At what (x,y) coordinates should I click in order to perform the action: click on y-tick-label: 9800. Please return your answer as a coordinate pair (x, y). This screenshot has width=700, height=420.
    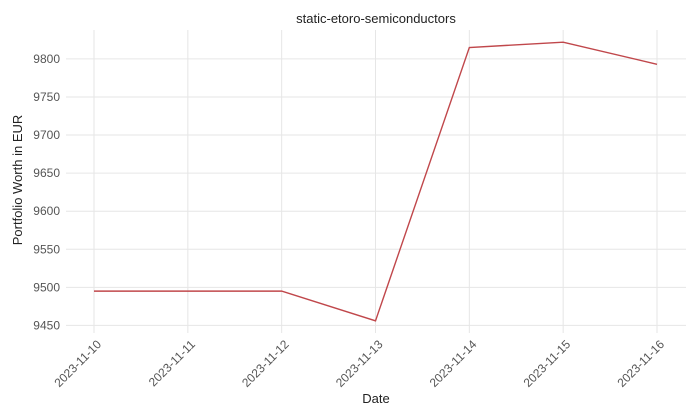
    Looking at the image, I should click on (46, 59).